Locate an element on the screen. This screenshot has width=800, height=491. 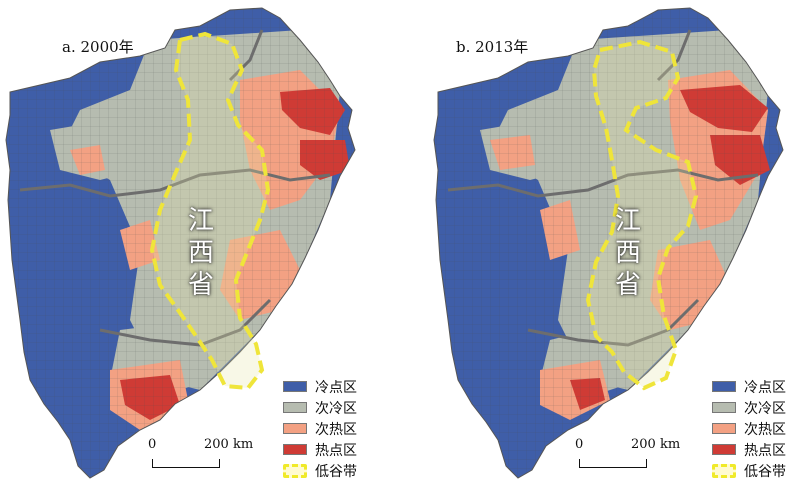
panel-title: a. 2000年 is located at coordinates (98, 47).